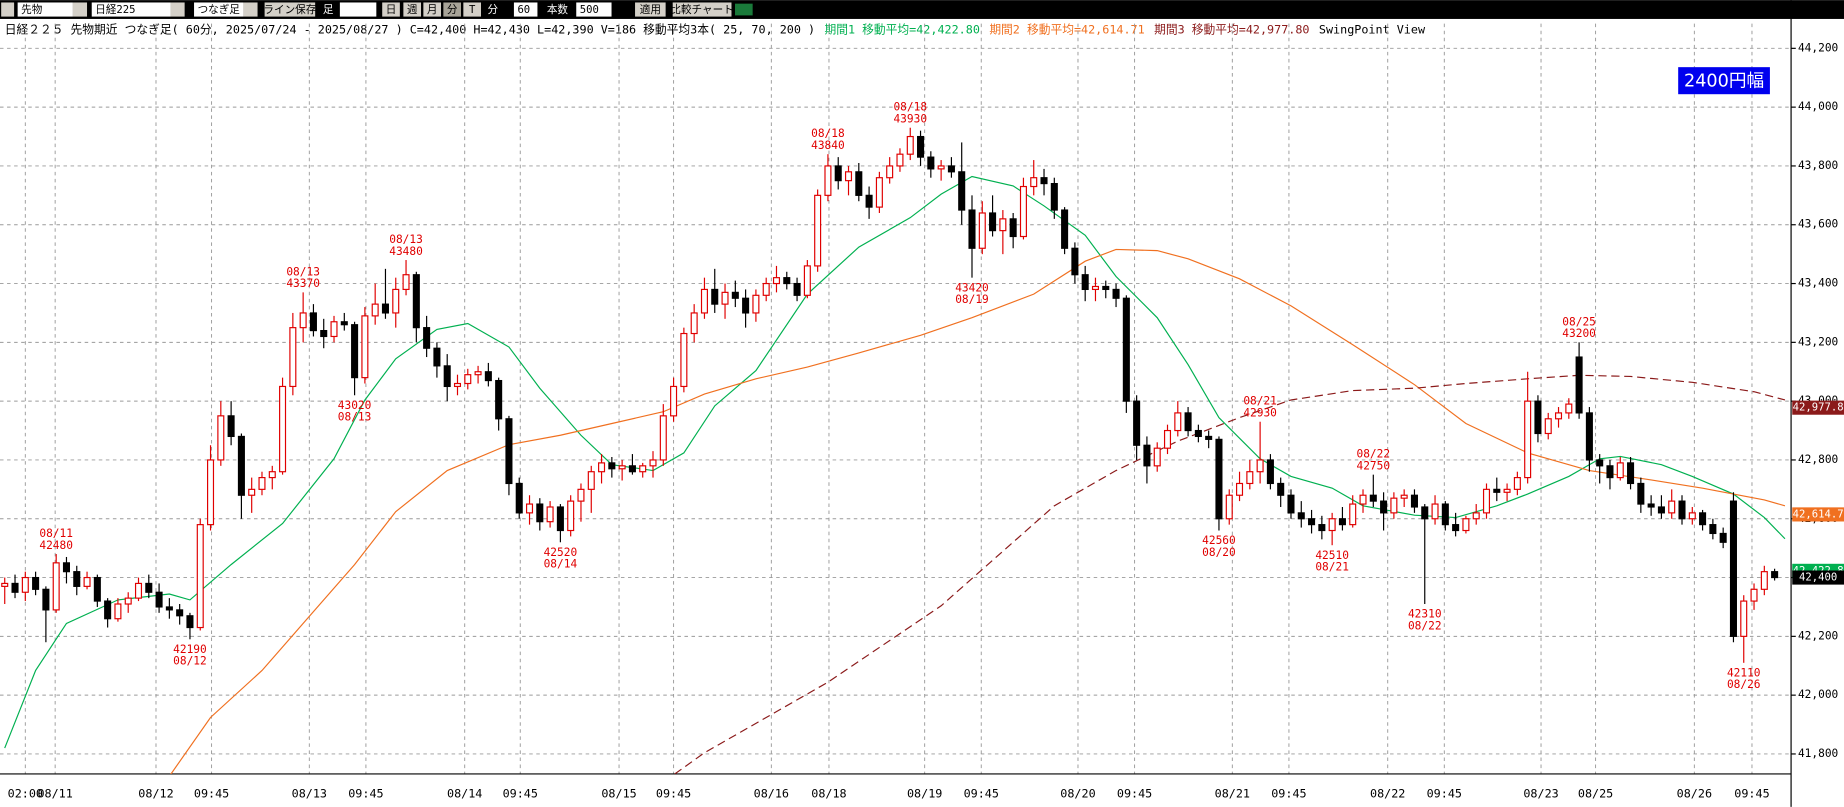 This screenshot has width=1844, height=807. Describe the element at coordinates (1387, 793) in the screenshot. I see `x-tick-label: 08/22` at that location.